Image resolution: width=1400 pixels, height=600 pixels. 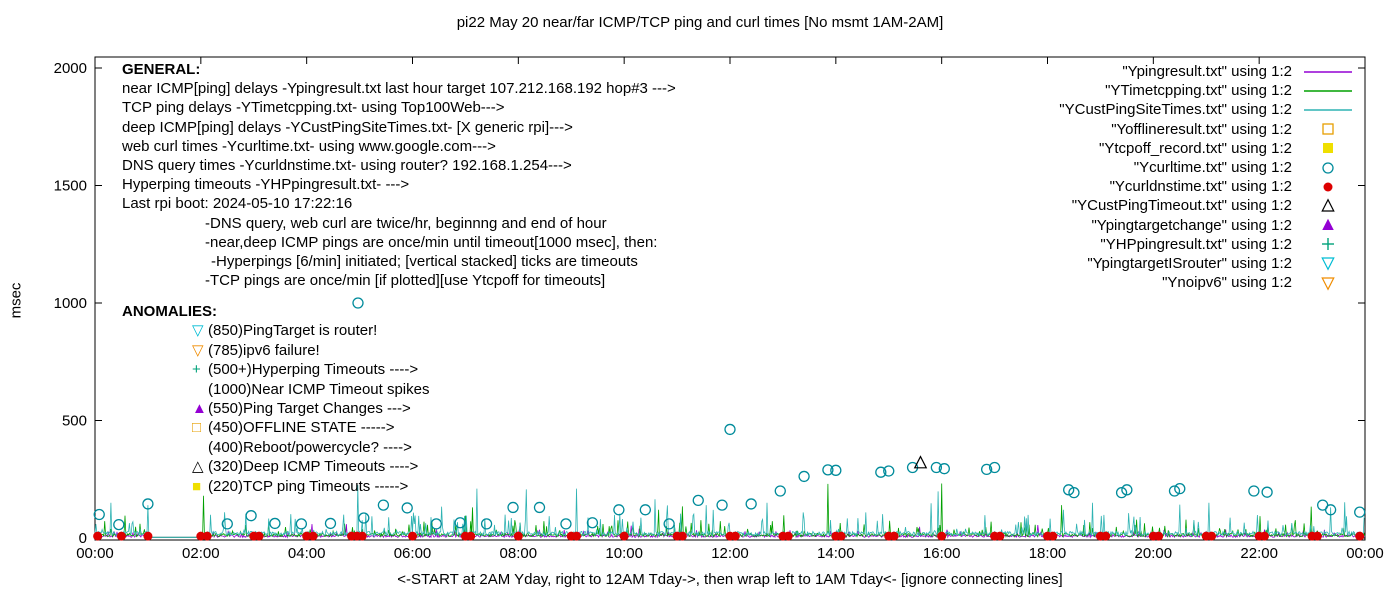 I want to click on anomaly-text: (320)Deep ICMP Timeouts ---->, so click(x=313, y=467).